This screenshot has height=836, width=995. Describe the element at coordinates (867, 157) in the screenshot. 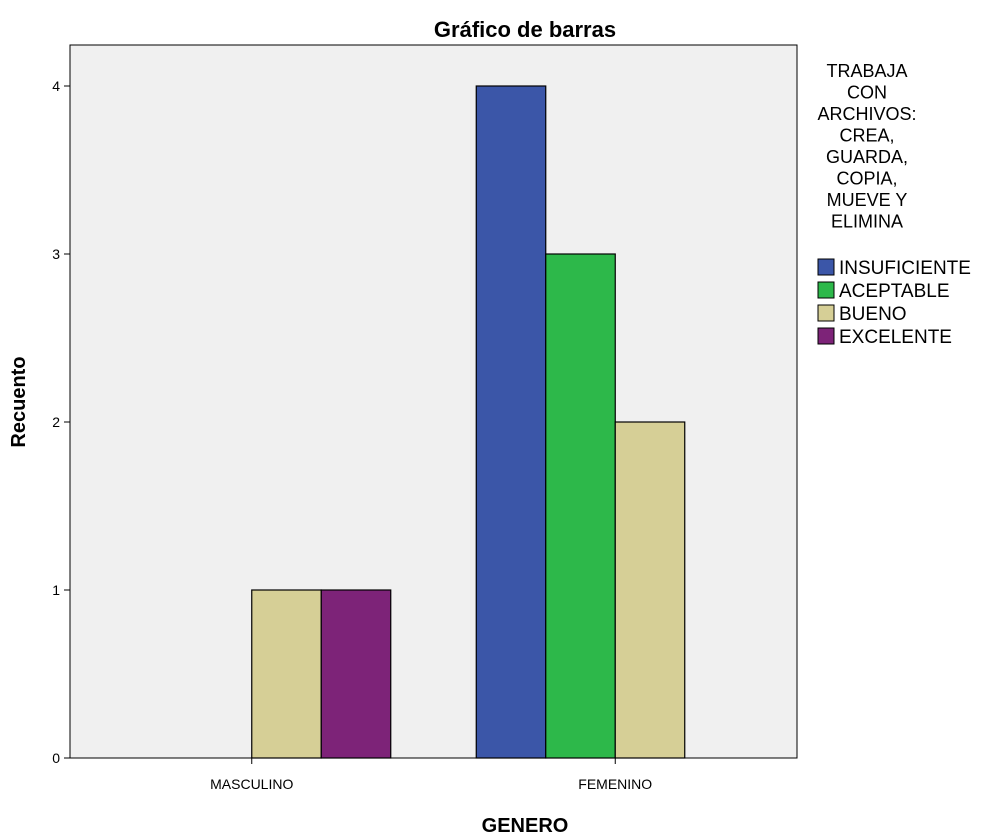

I see `legend-title-line: GUARDA,` at that location.